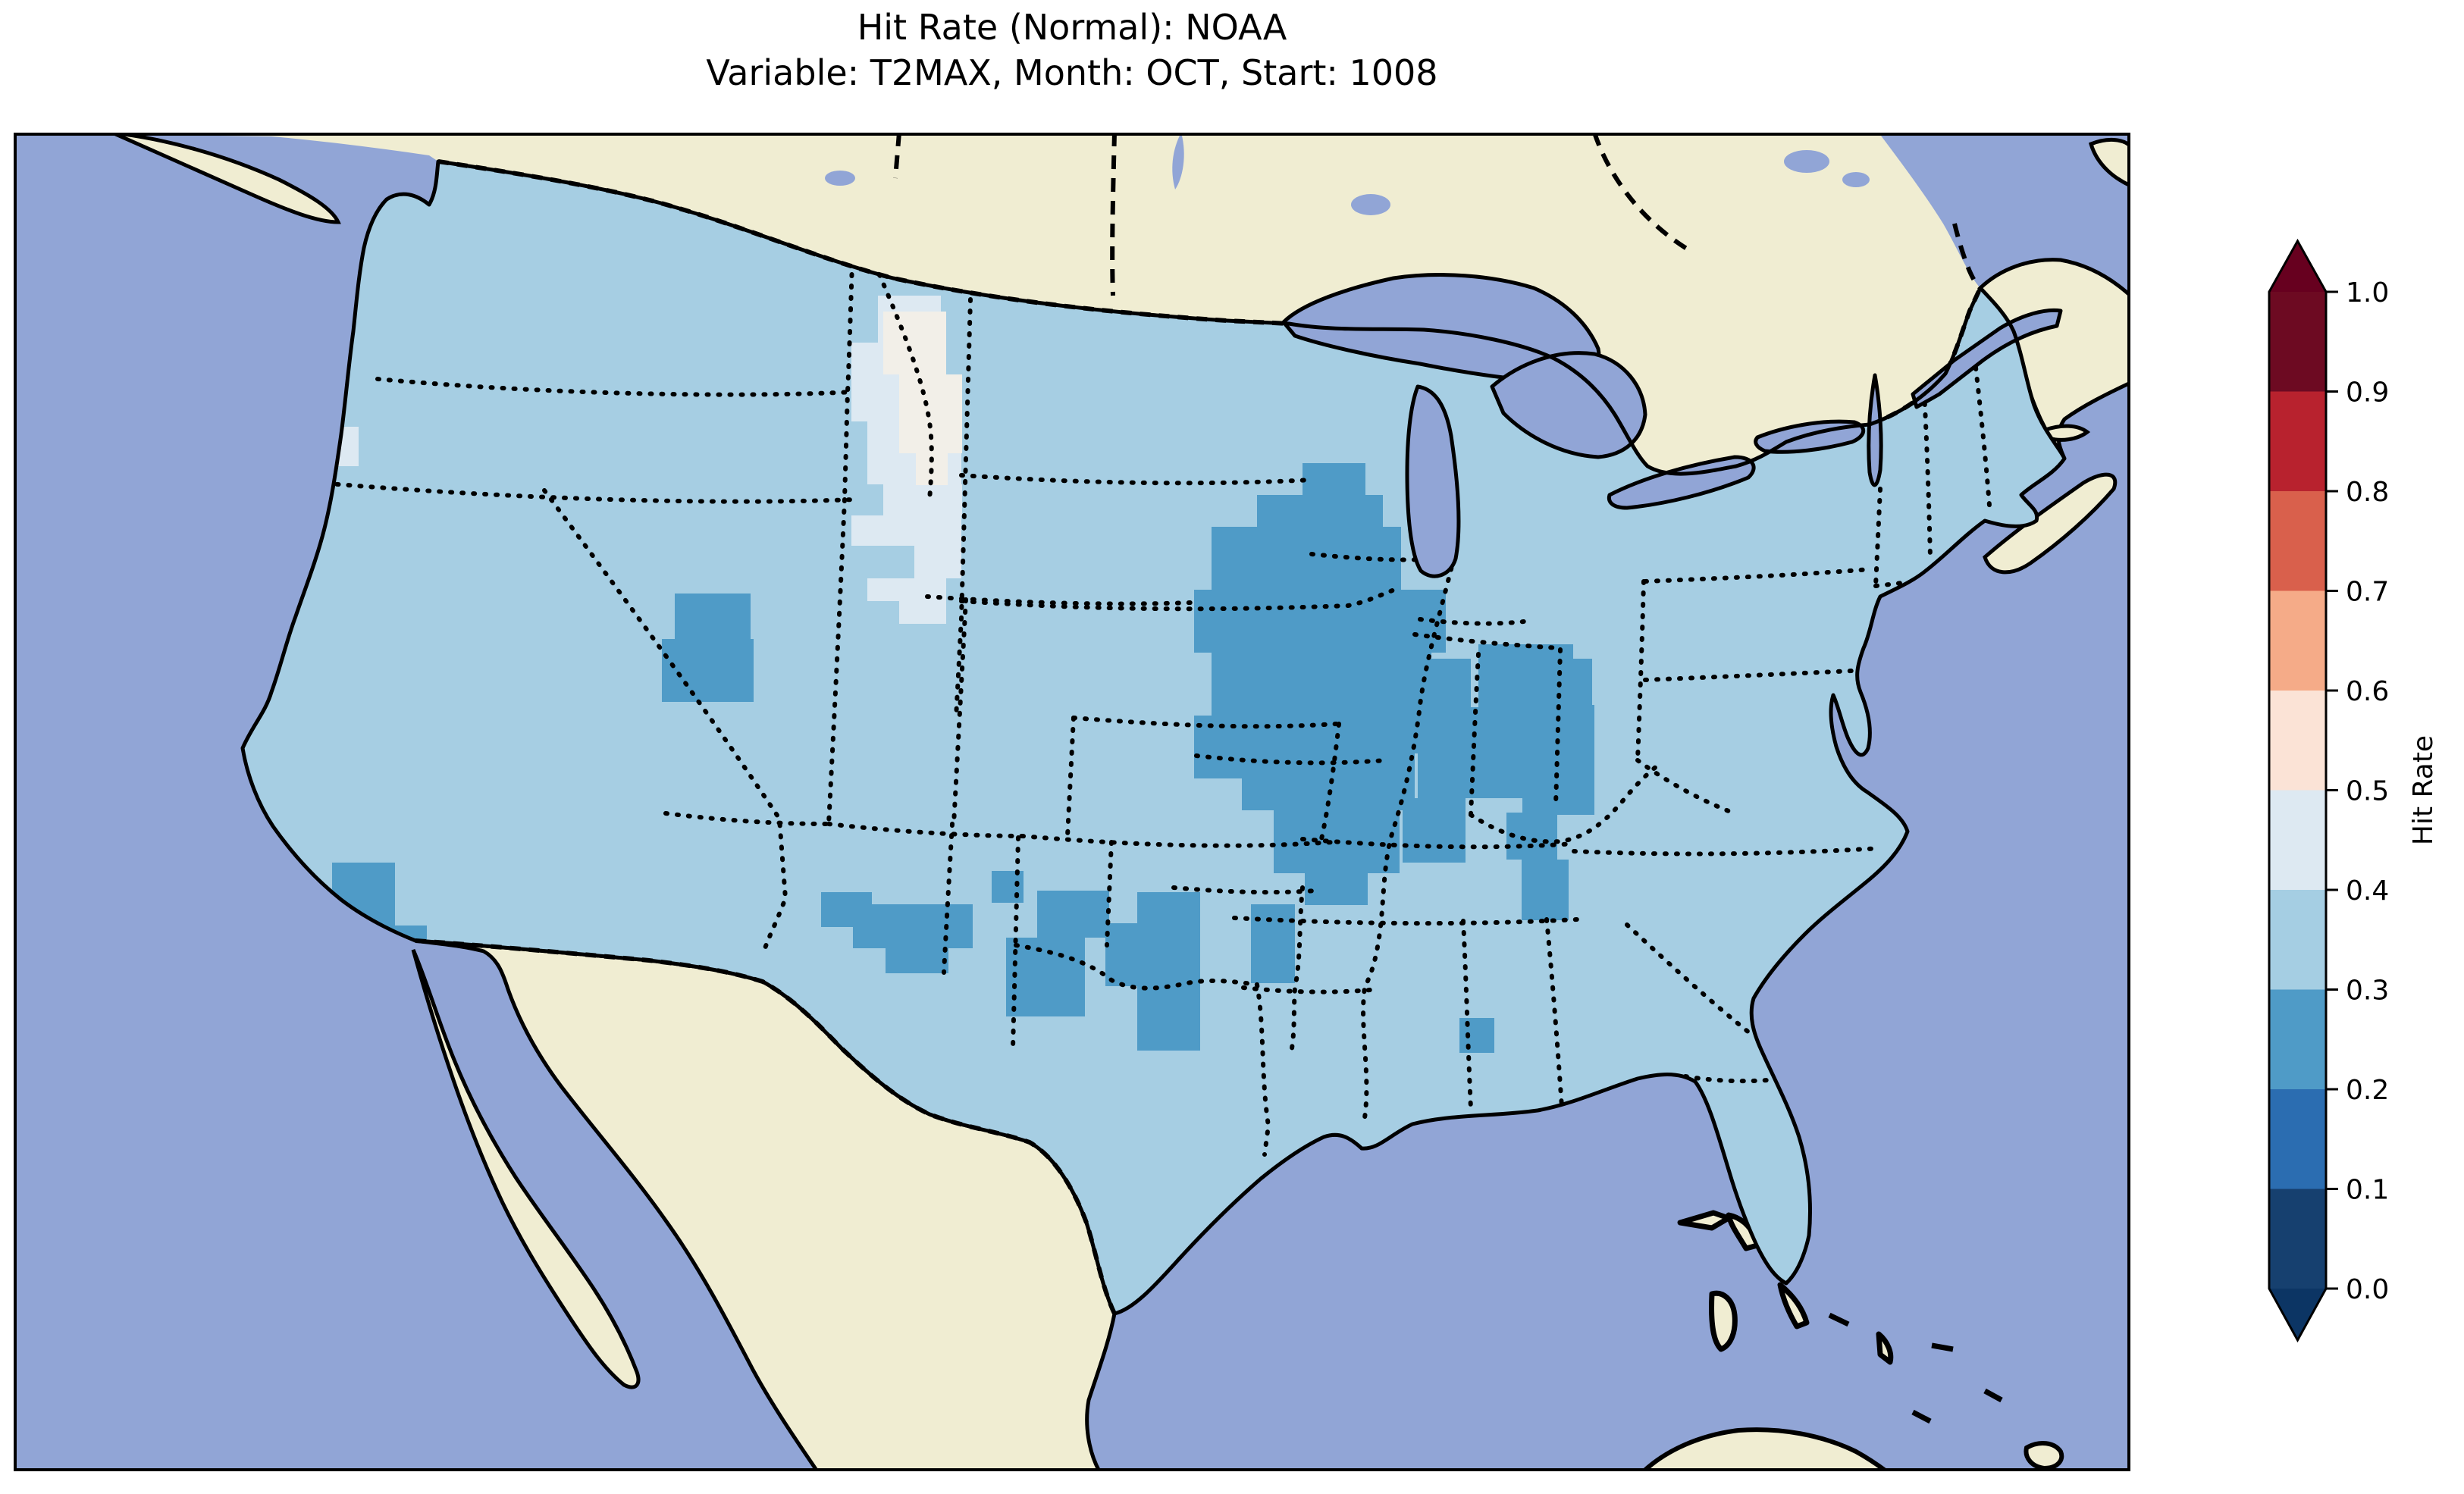 The height and width of the screenshot is (1494, 2464). I want to click on colorbar-segment-0.3-0.4, so click(2297, 940).